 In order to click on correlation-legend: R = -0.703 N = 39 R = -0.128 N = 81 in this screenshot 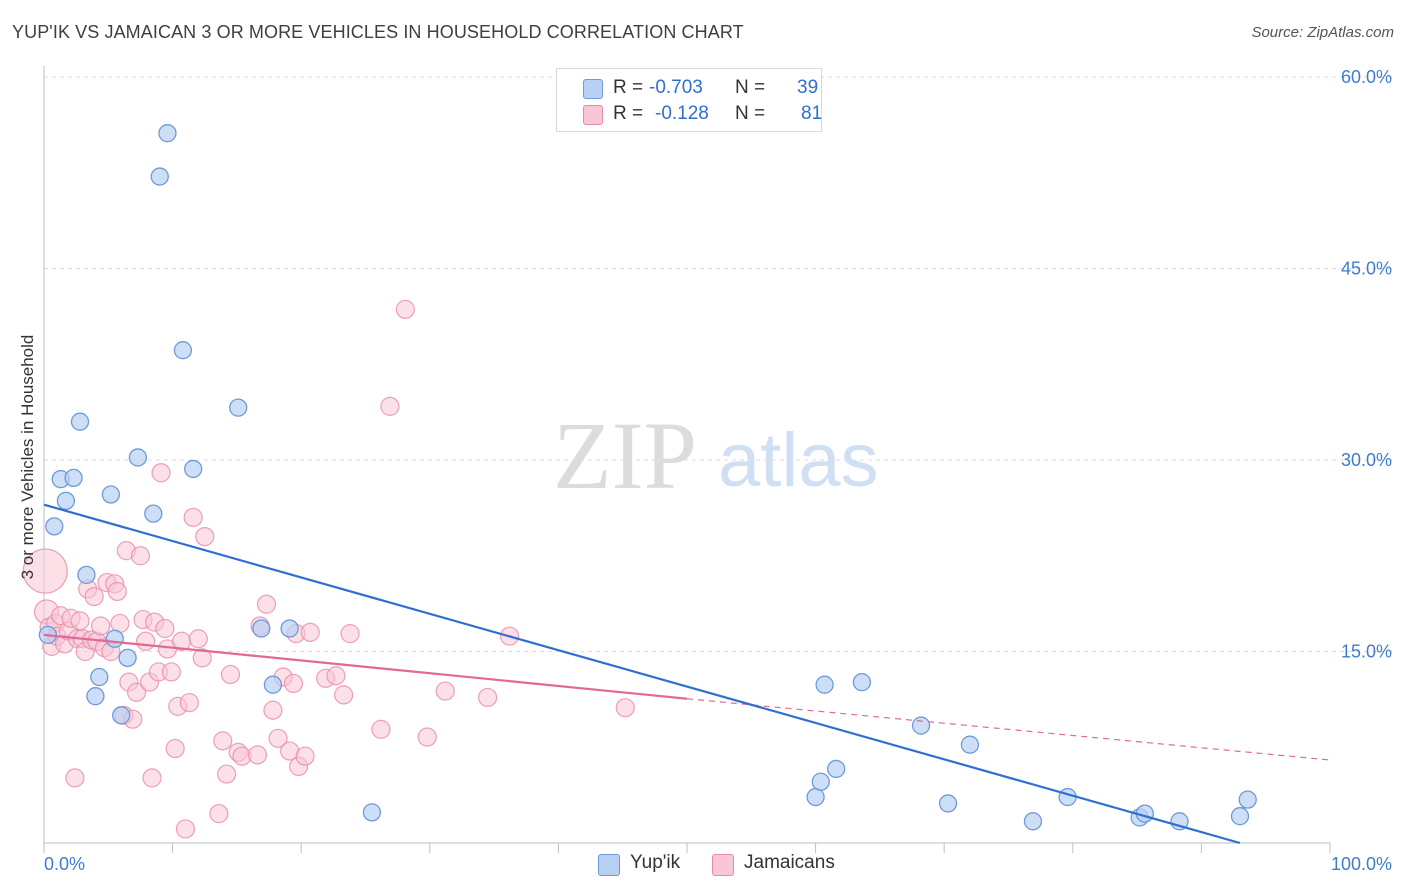, I will do `click(689, 100)`.